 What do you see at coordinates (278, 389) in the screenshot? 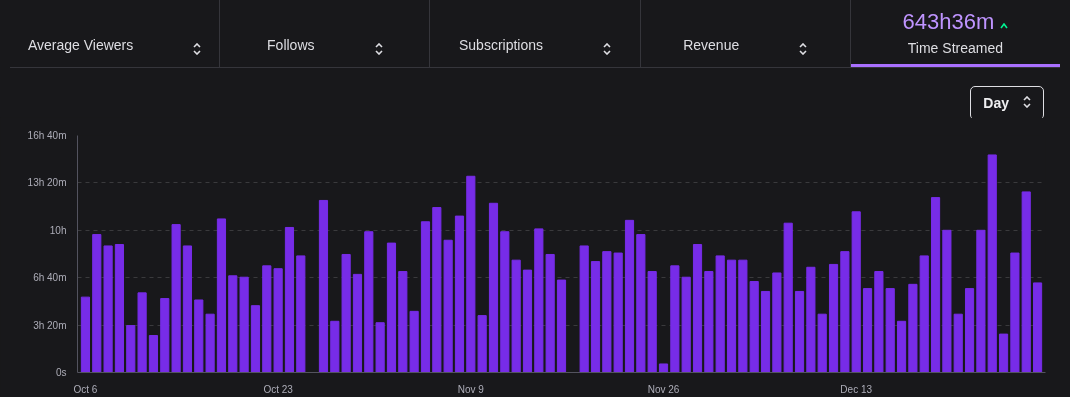
I see `x-tick-label: Oct 23` at bounding box center [278, 389].